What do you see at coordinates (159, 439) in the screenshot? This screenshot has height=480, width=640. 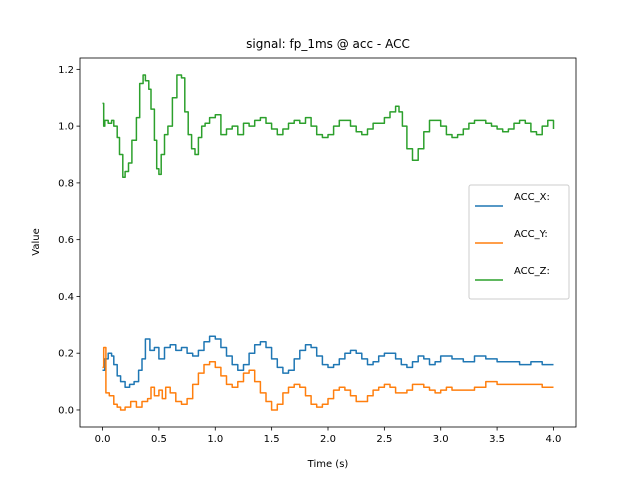 I see `x-tick-label: 0.5` at bounding box center [159, 439].